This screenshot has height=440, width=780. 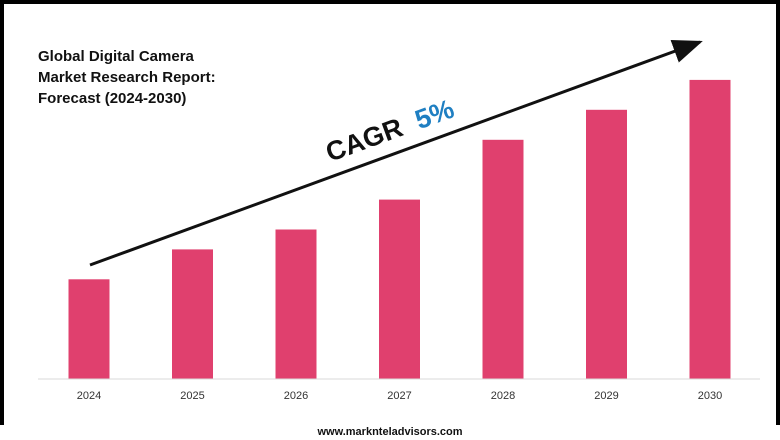 I want to click on bar-2027, so click(x=399, y=289).